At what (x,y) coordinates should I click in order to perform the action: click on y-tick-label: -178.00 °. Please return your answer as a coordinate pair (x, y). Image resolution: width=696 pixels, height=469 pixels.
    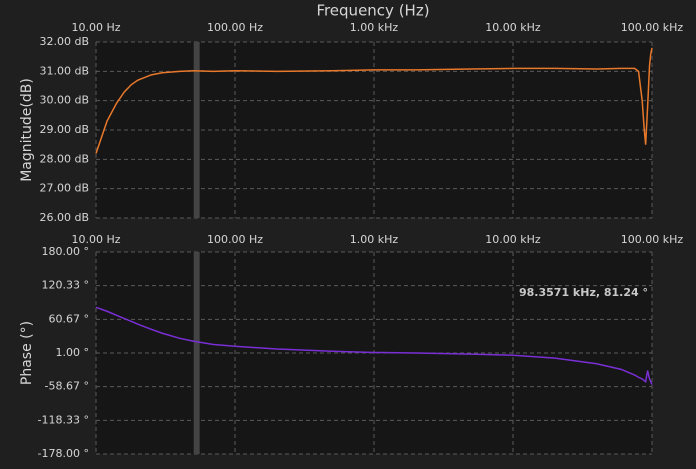
    Looking at the image, I should click on (63, 453).